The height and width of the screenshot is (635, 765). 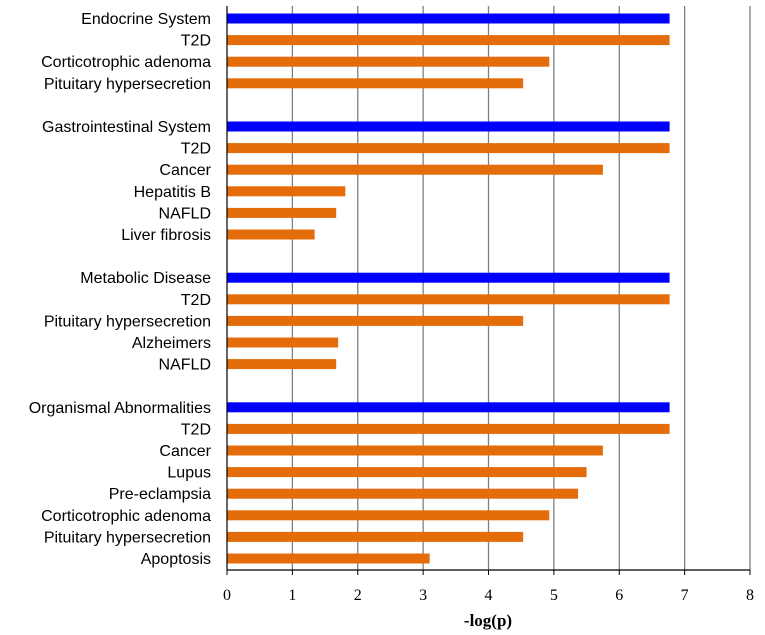 I want to click on x-tick-label: 5, so click(x=554, y=595).